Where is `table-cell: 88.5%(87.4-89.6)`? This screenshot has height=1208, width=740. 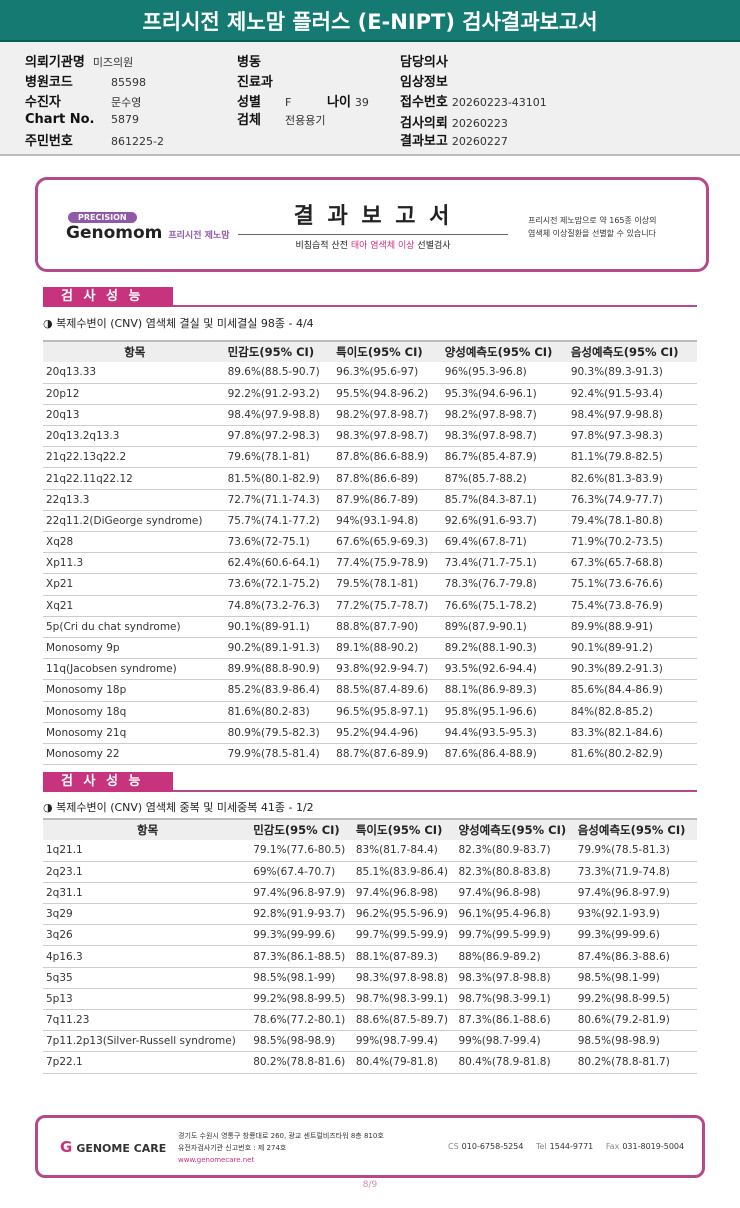 table-cell: 88.5%(87.4-89.6) is located at coordinates (390, 690).